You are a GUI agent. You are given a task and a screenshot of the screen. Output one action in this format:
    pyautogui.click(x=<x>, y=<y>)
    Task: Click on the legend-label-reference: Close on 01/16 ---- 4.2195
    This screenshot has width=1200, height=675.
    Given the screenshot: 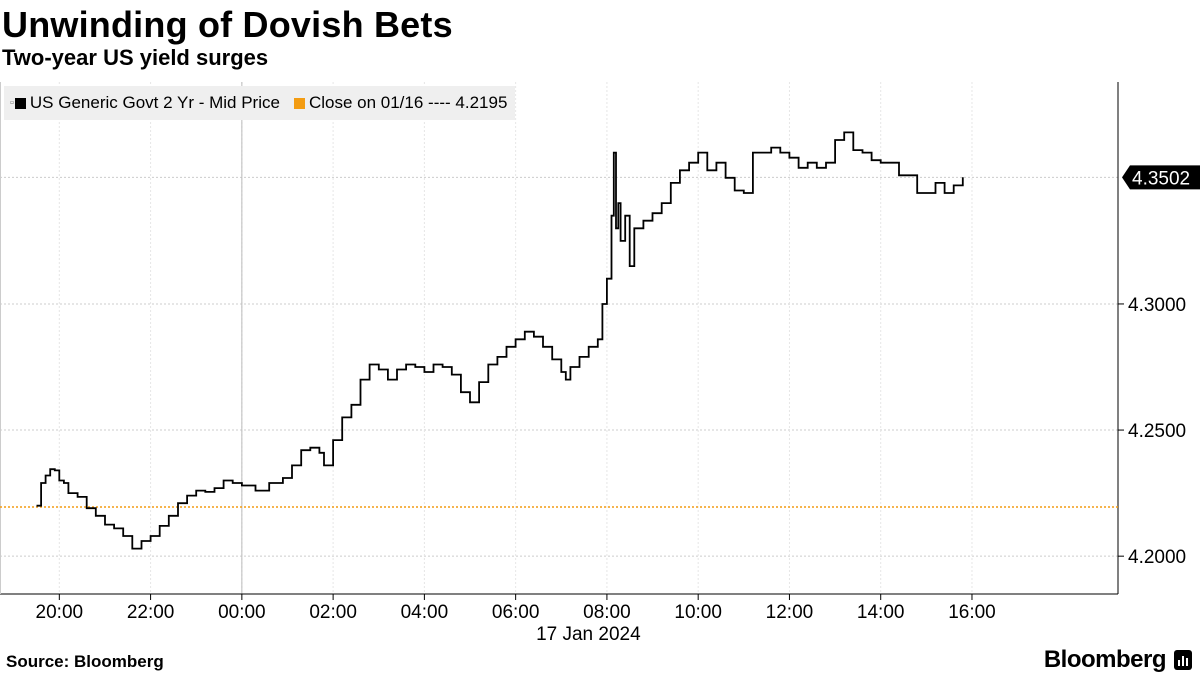 What is the action you would take?
    pyautogui.click(x=408, y=102)
    